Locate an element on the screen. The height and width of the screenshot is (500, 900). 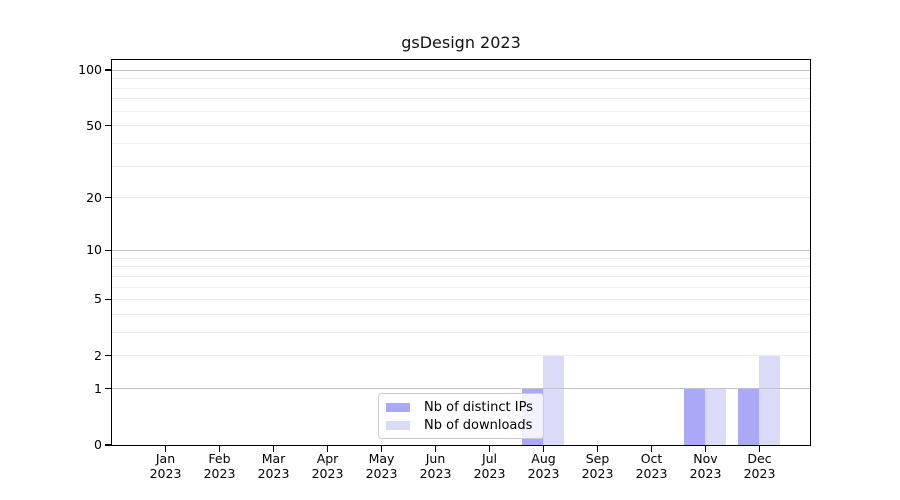
x-tick-mark-oct is located at coordinates (651, 449).